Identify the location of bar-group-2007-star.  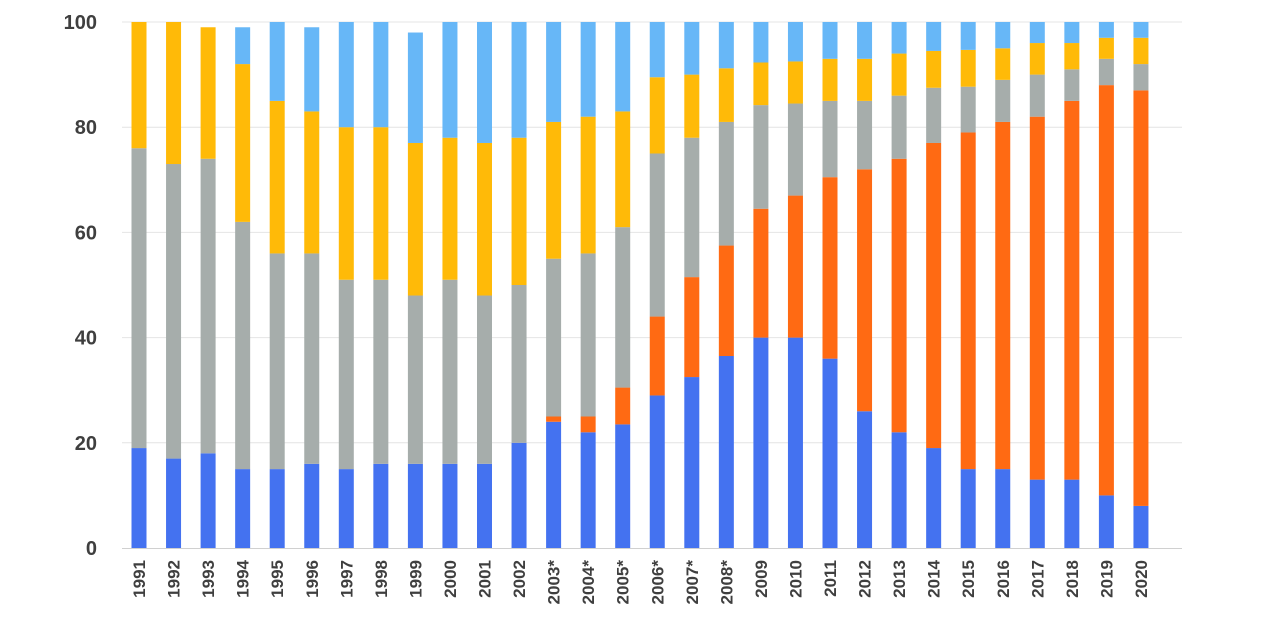
(692, 285).